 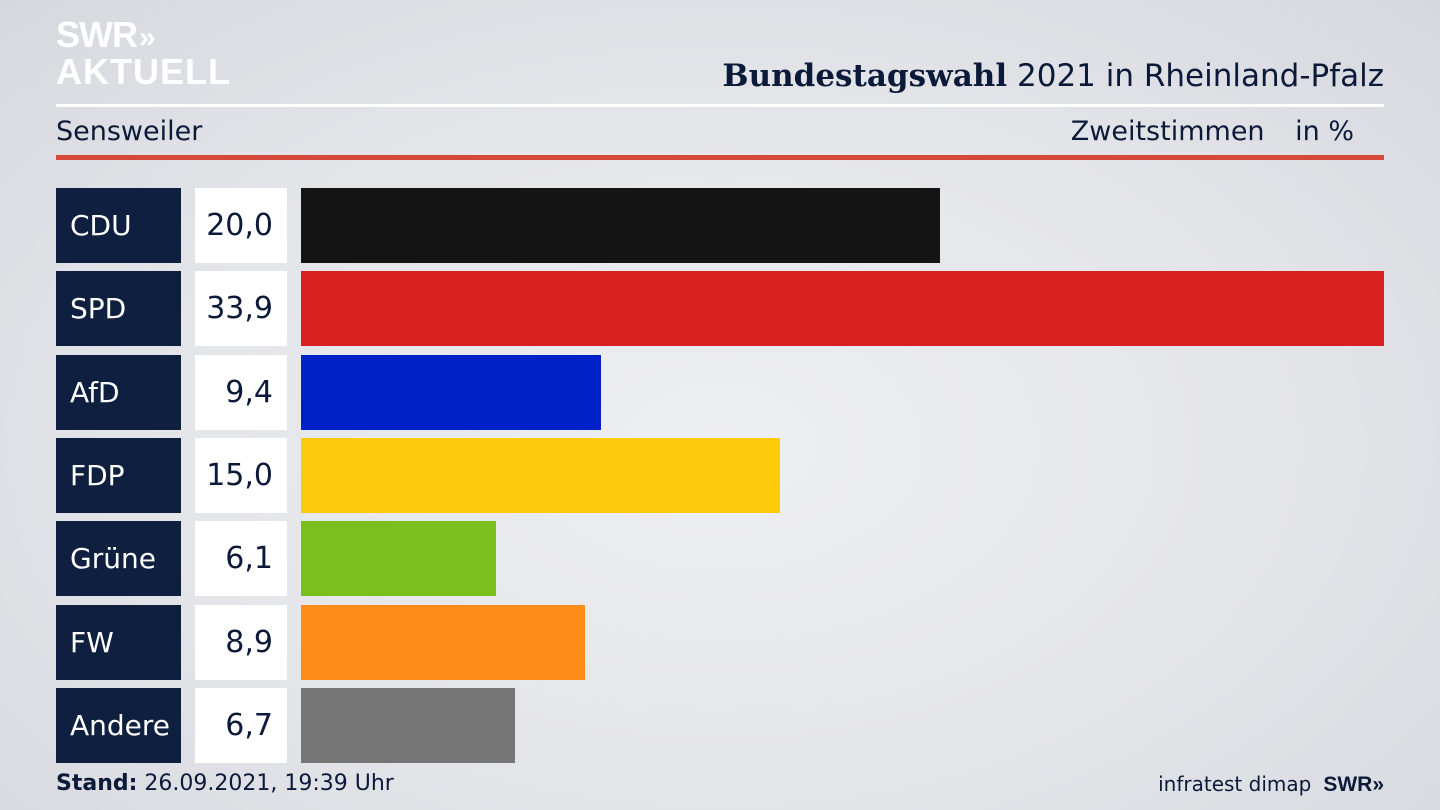 I want to click on swr-chevrons-icon: », so click(x=1378, y=784).